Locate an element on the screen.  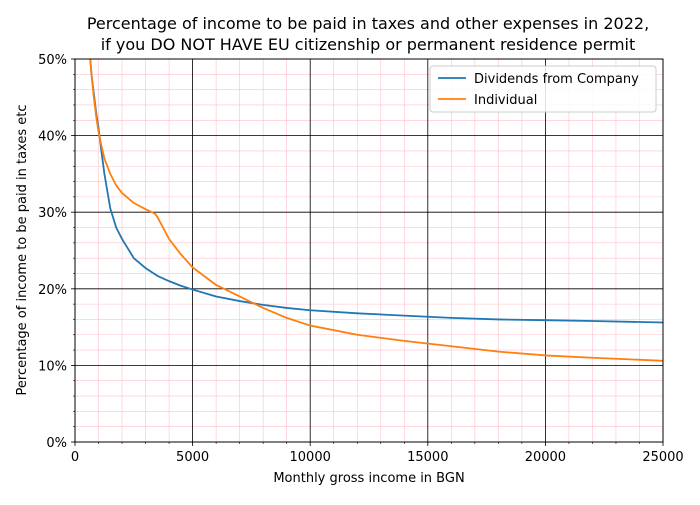
y-tick-label: 20% is located at coordinates (52, 290).